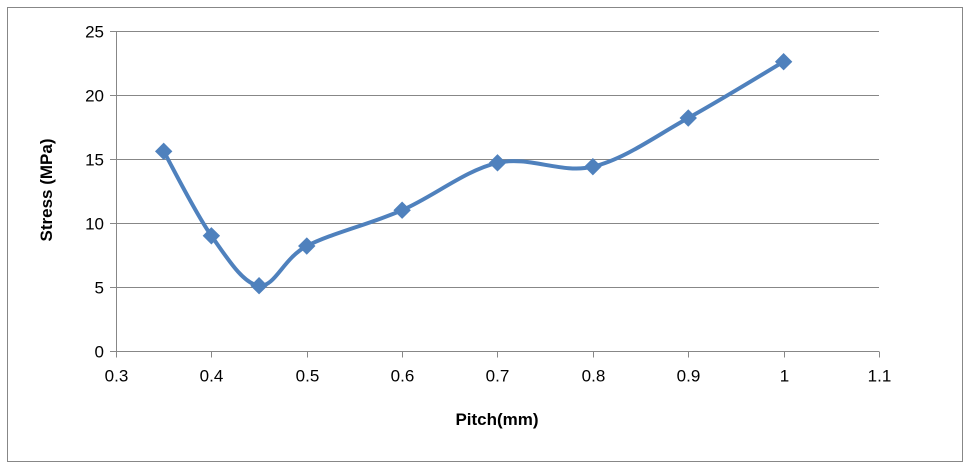 The width and height of the screenshot is (971, 465). What do you see at coordinates (46, 190) in the screenshot?
I see `y-axis-title: Stress (MPa)` at bounding box center [46, 190].